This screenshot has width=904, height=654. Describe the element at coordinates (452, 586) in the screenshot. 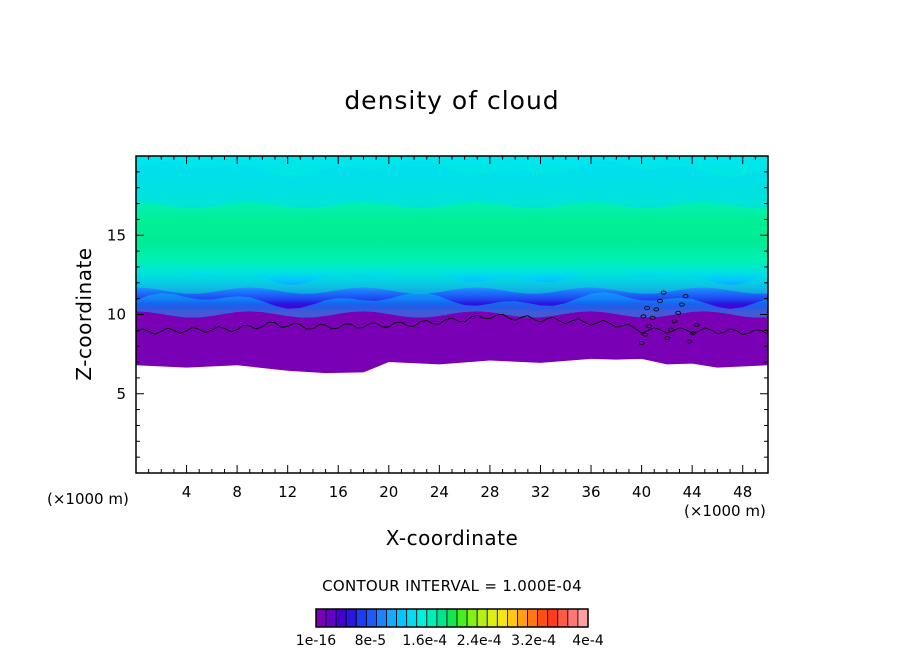

I see `contour-interval-text: CONTOUR INTERVAL = 1.000E-04` at that location.